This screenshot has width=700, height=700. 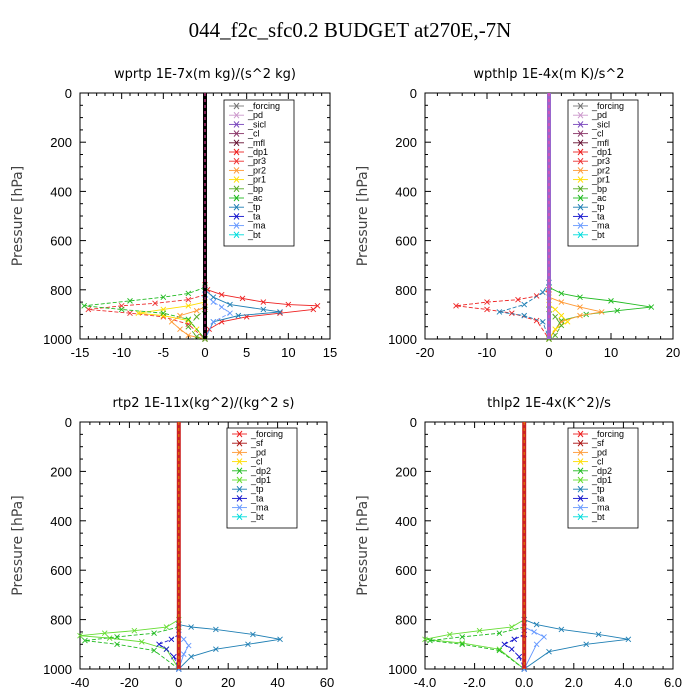 What do you see at coordinates (68, 93) in the screenshot?
I see `y-tick-label: 0` at bounding box center [68, 93].